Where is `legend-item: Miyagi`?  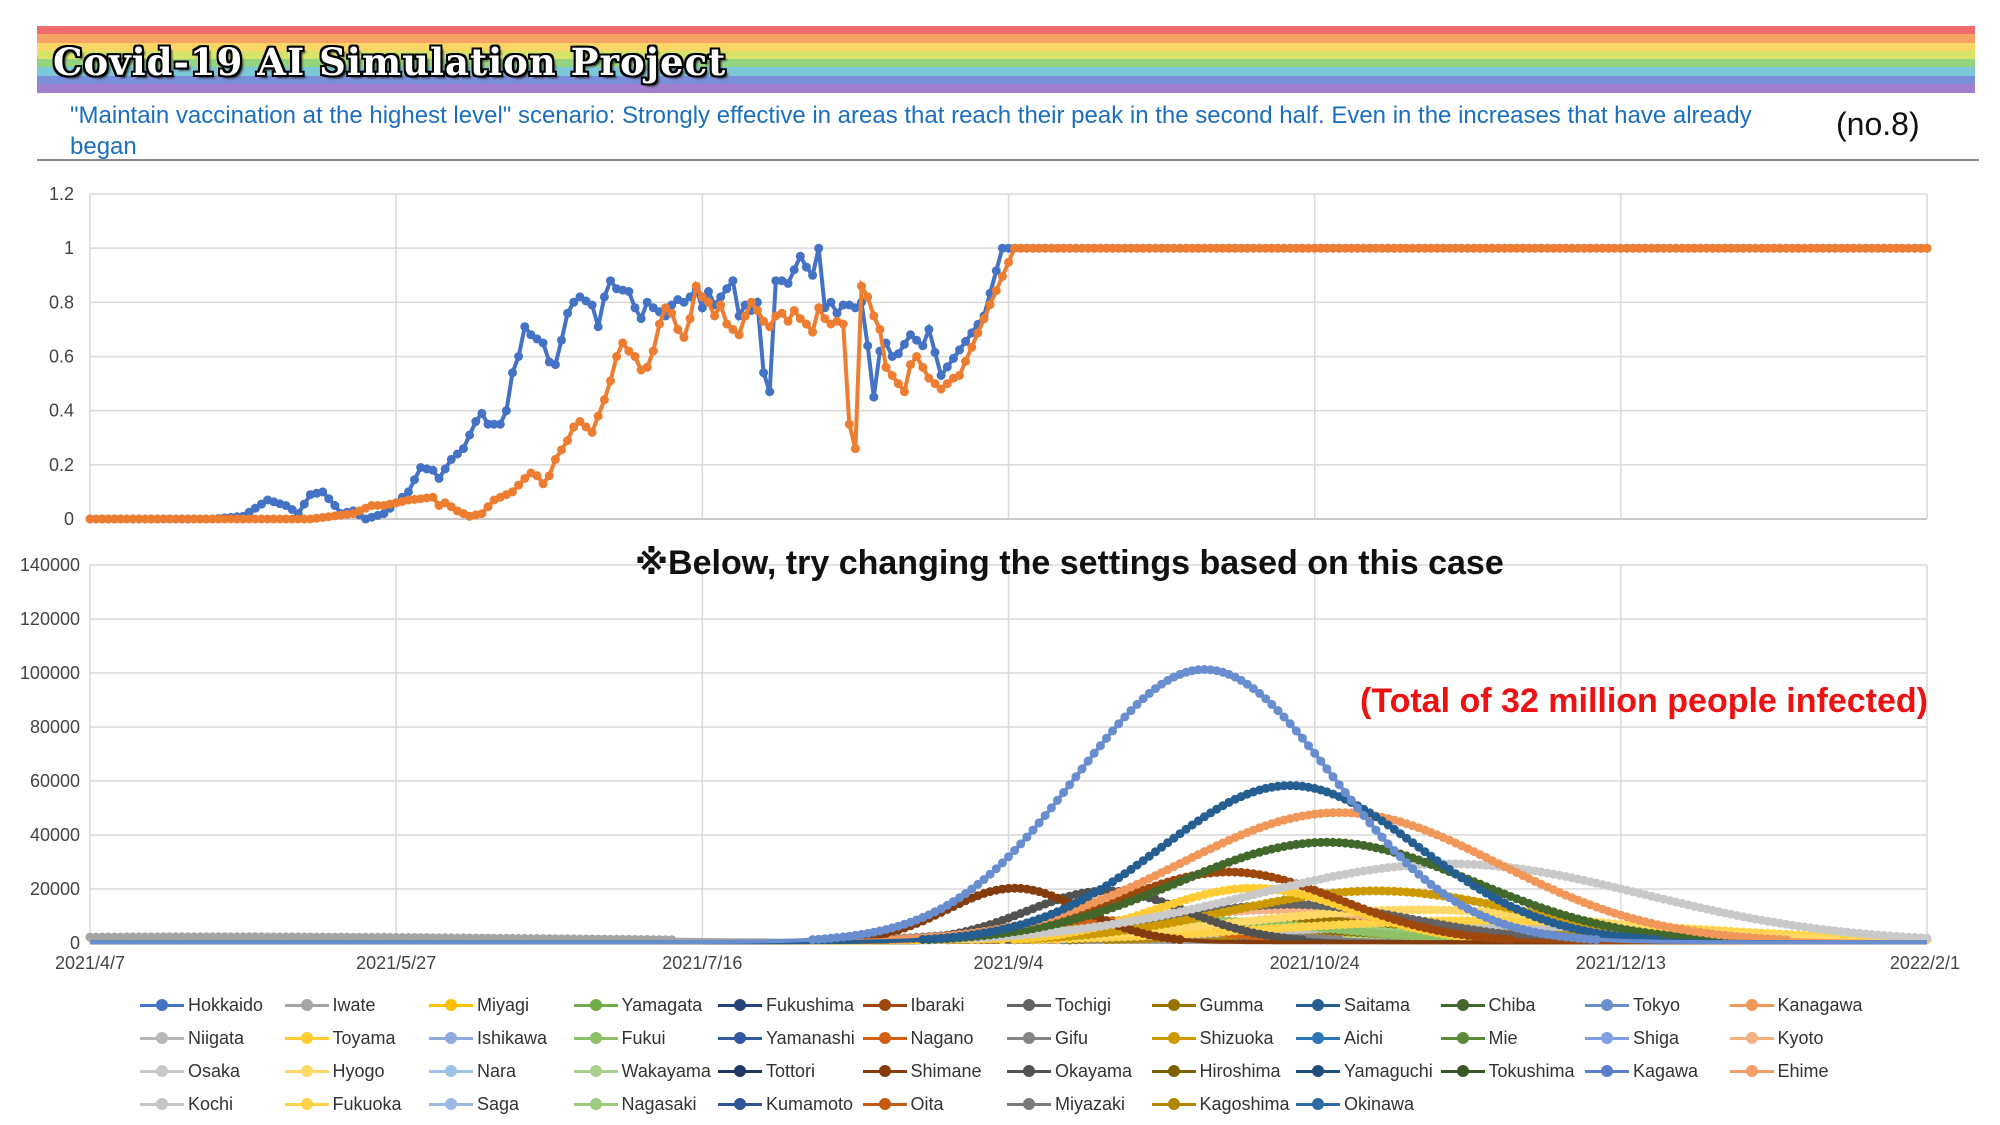
legend-item: Miyagi is located at coordinates (479, 1005).